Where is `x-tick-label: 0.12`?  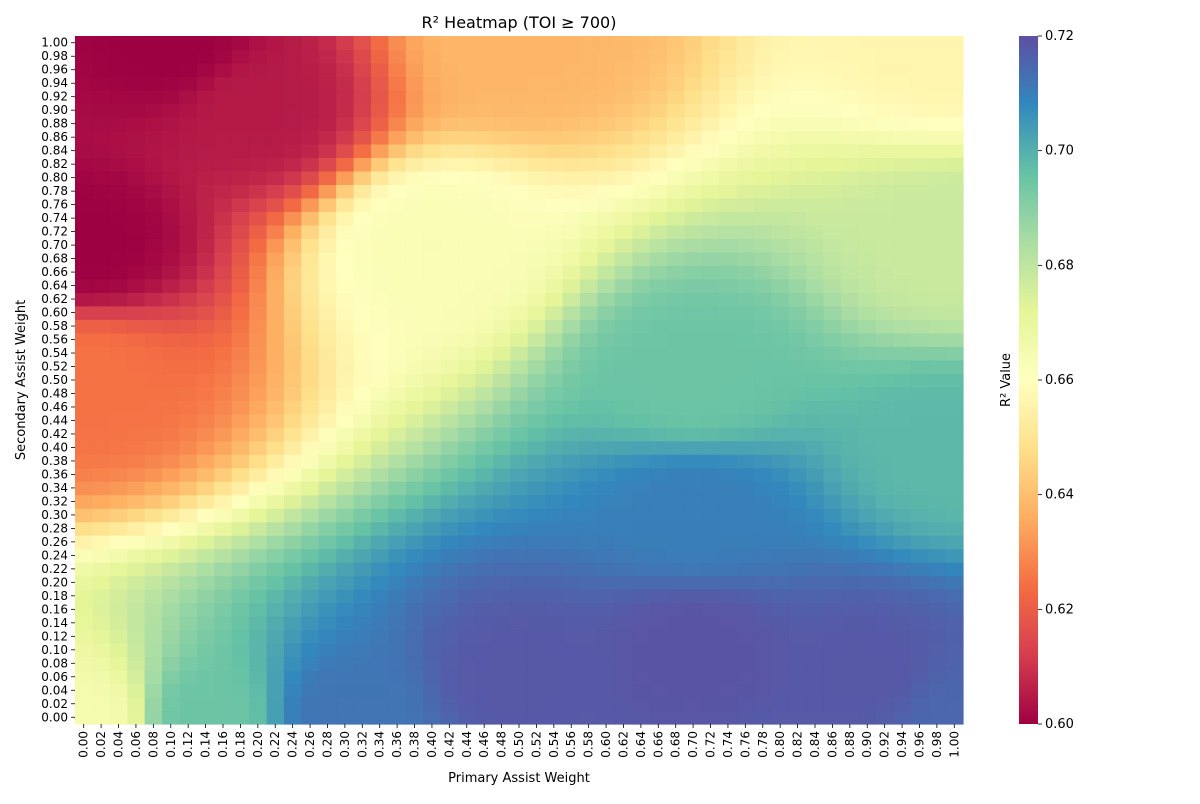
x-tick-label: 0.12 is located at coordinates (188, 744).